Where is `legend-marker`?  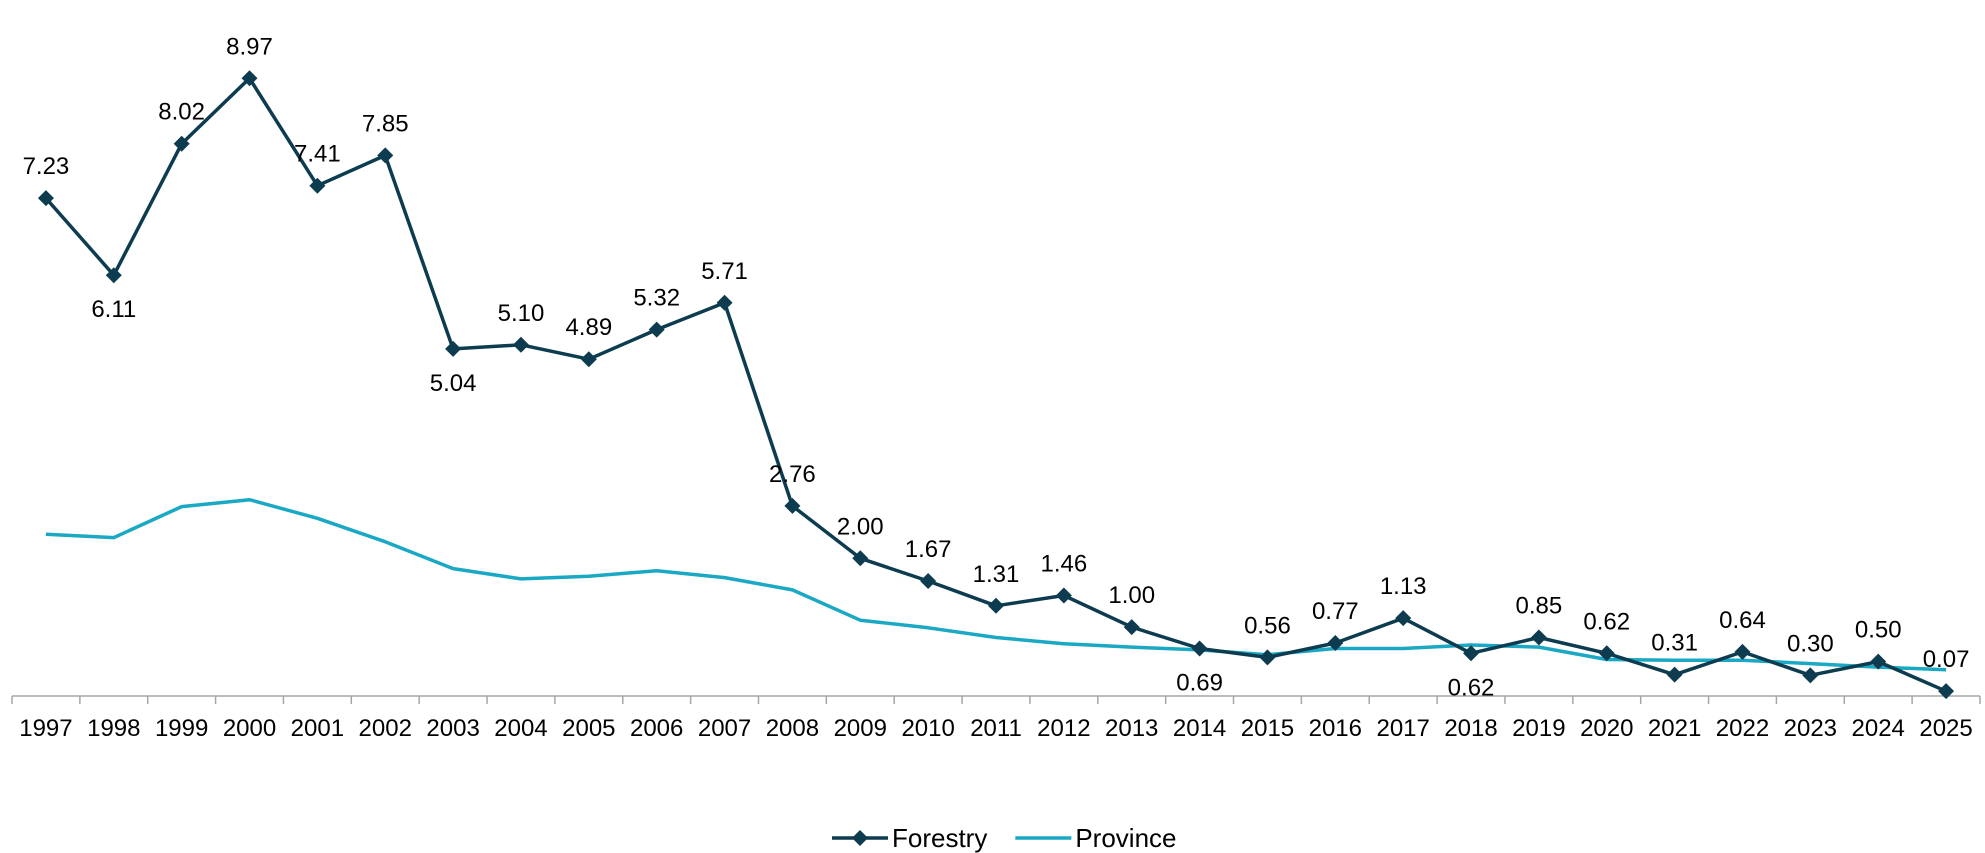
legend-marker is located at coordinates (860, 838).